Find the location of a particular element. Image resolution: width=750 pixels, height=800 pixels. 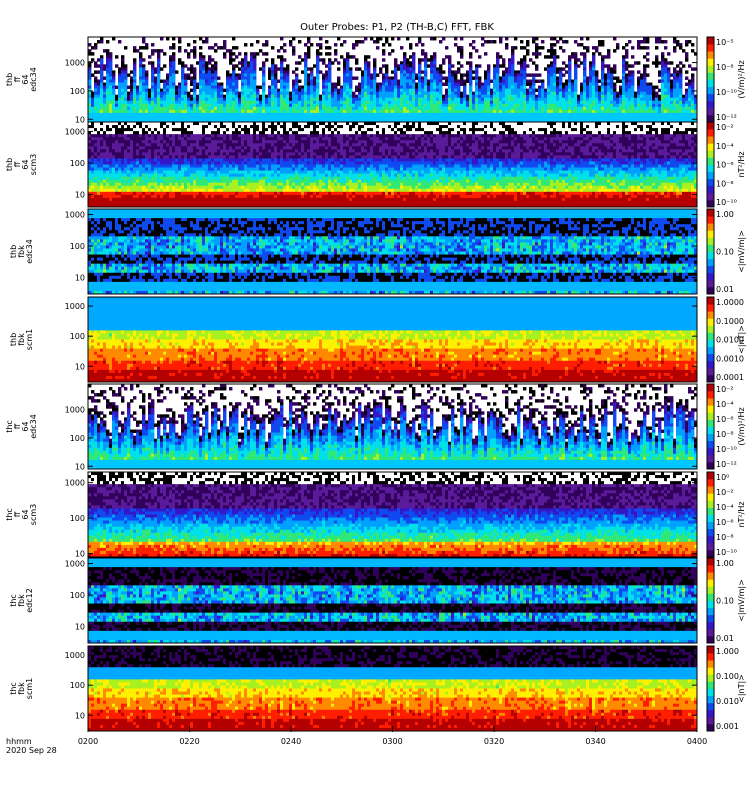

x-tick-label: 0400 is located at coordinates (697, 741).